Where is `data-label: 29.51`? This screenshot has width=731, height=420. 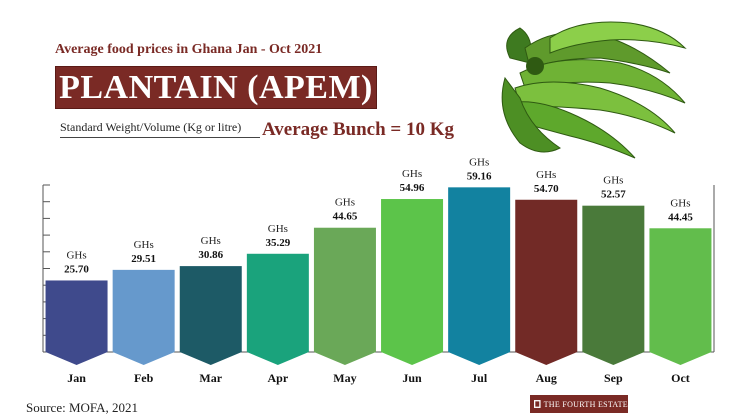 data-label: 29.51 is located at coordinates (143, 259).